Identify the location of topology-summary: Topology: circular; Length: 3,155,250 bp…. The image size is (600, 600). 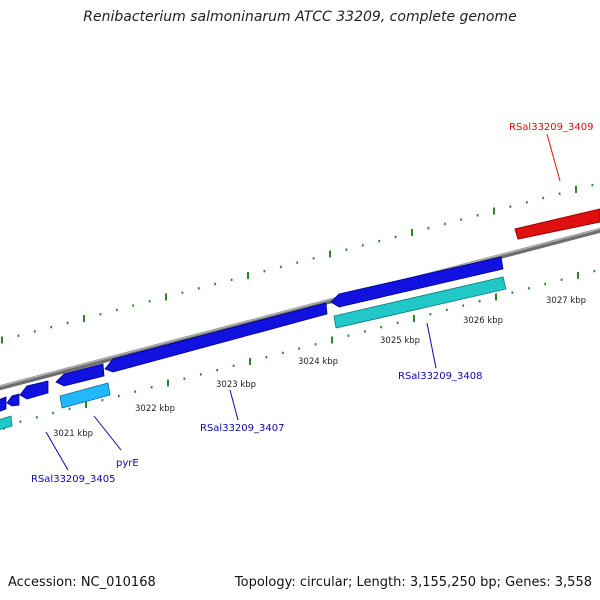
(413, 582).